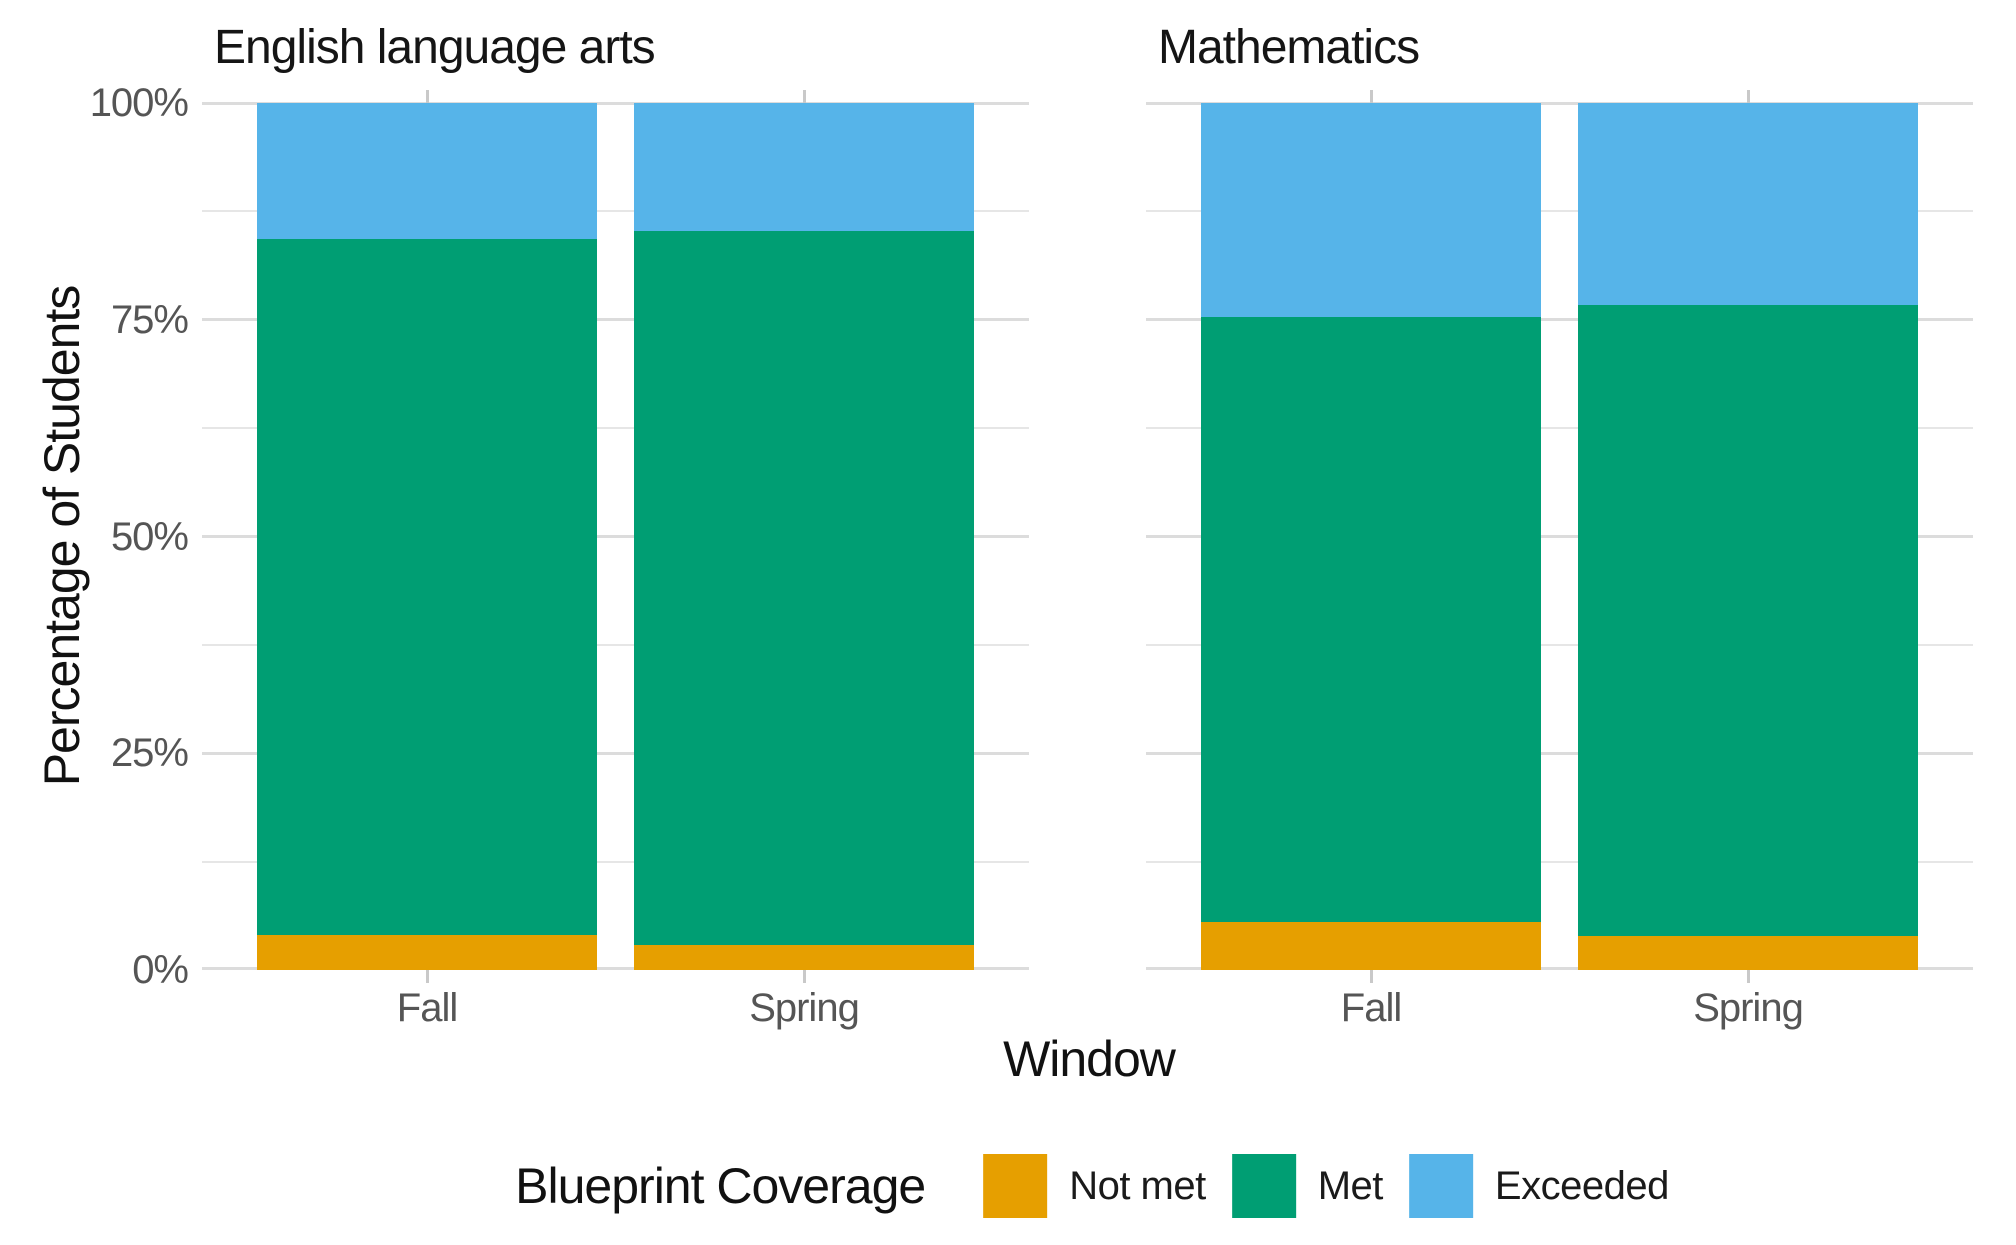 This screenshot has width=2016, height=1245. What do you see at coordinates (160, 970) in the screenshot?
I see `y-tick-label-0: 0%` at bounding box center [160, 970].